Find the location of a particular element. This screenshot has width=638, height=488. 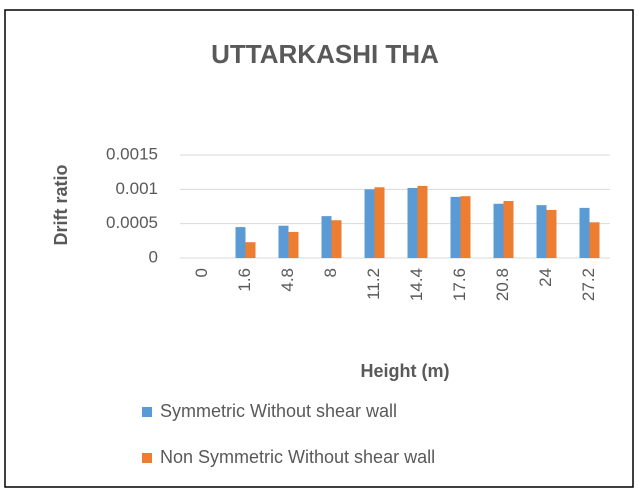

chart-title: UTTARKASHI THA is located at coordinates (325, 54).